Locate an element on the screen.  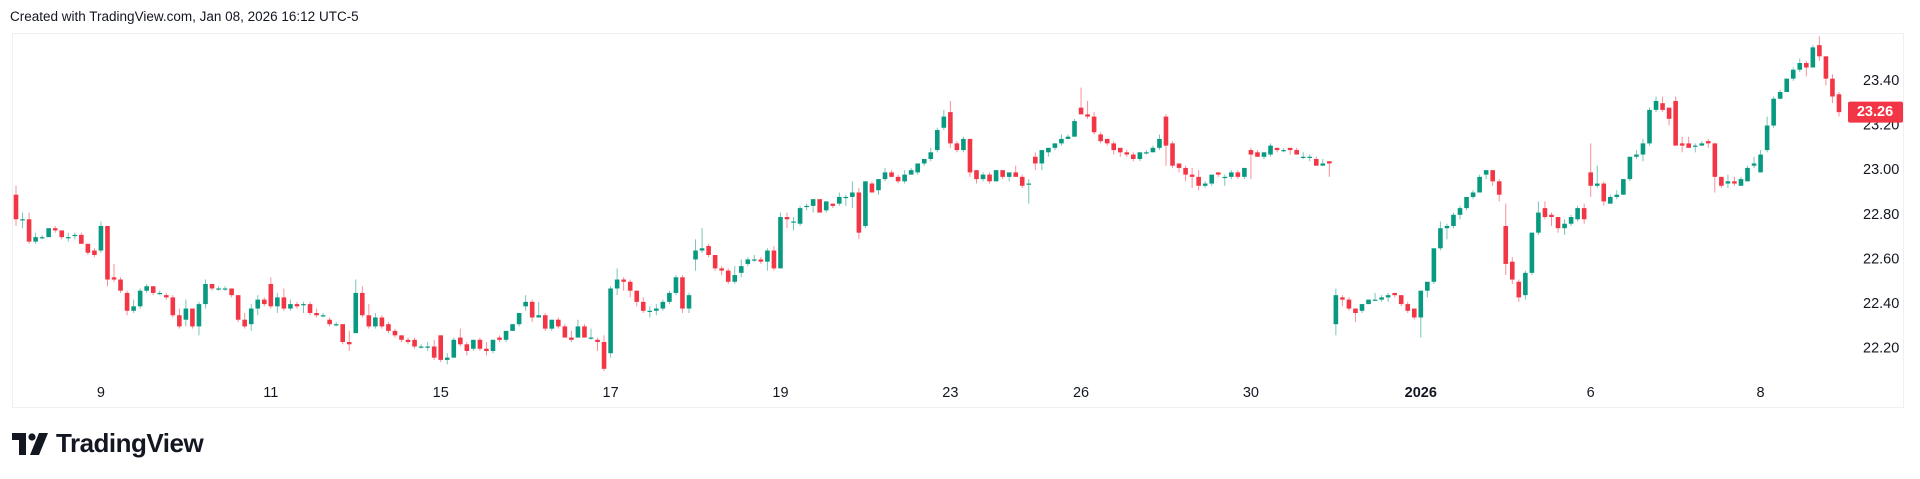
time-tick-label: 26 is located at coordinates (1081, 393).